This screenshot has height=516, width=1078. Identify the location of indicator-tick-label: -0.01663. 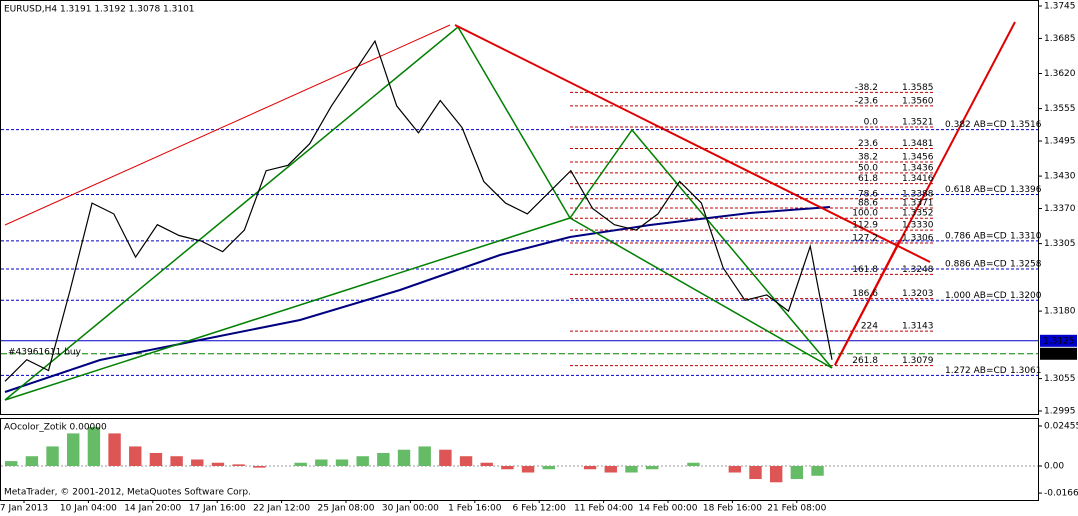
(1061, 494).